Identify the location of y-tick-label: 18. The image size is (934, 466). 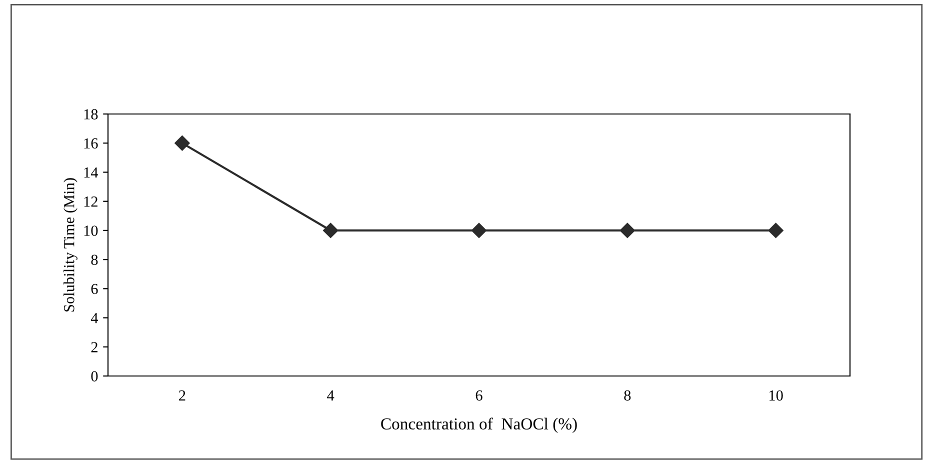
(91, 114).